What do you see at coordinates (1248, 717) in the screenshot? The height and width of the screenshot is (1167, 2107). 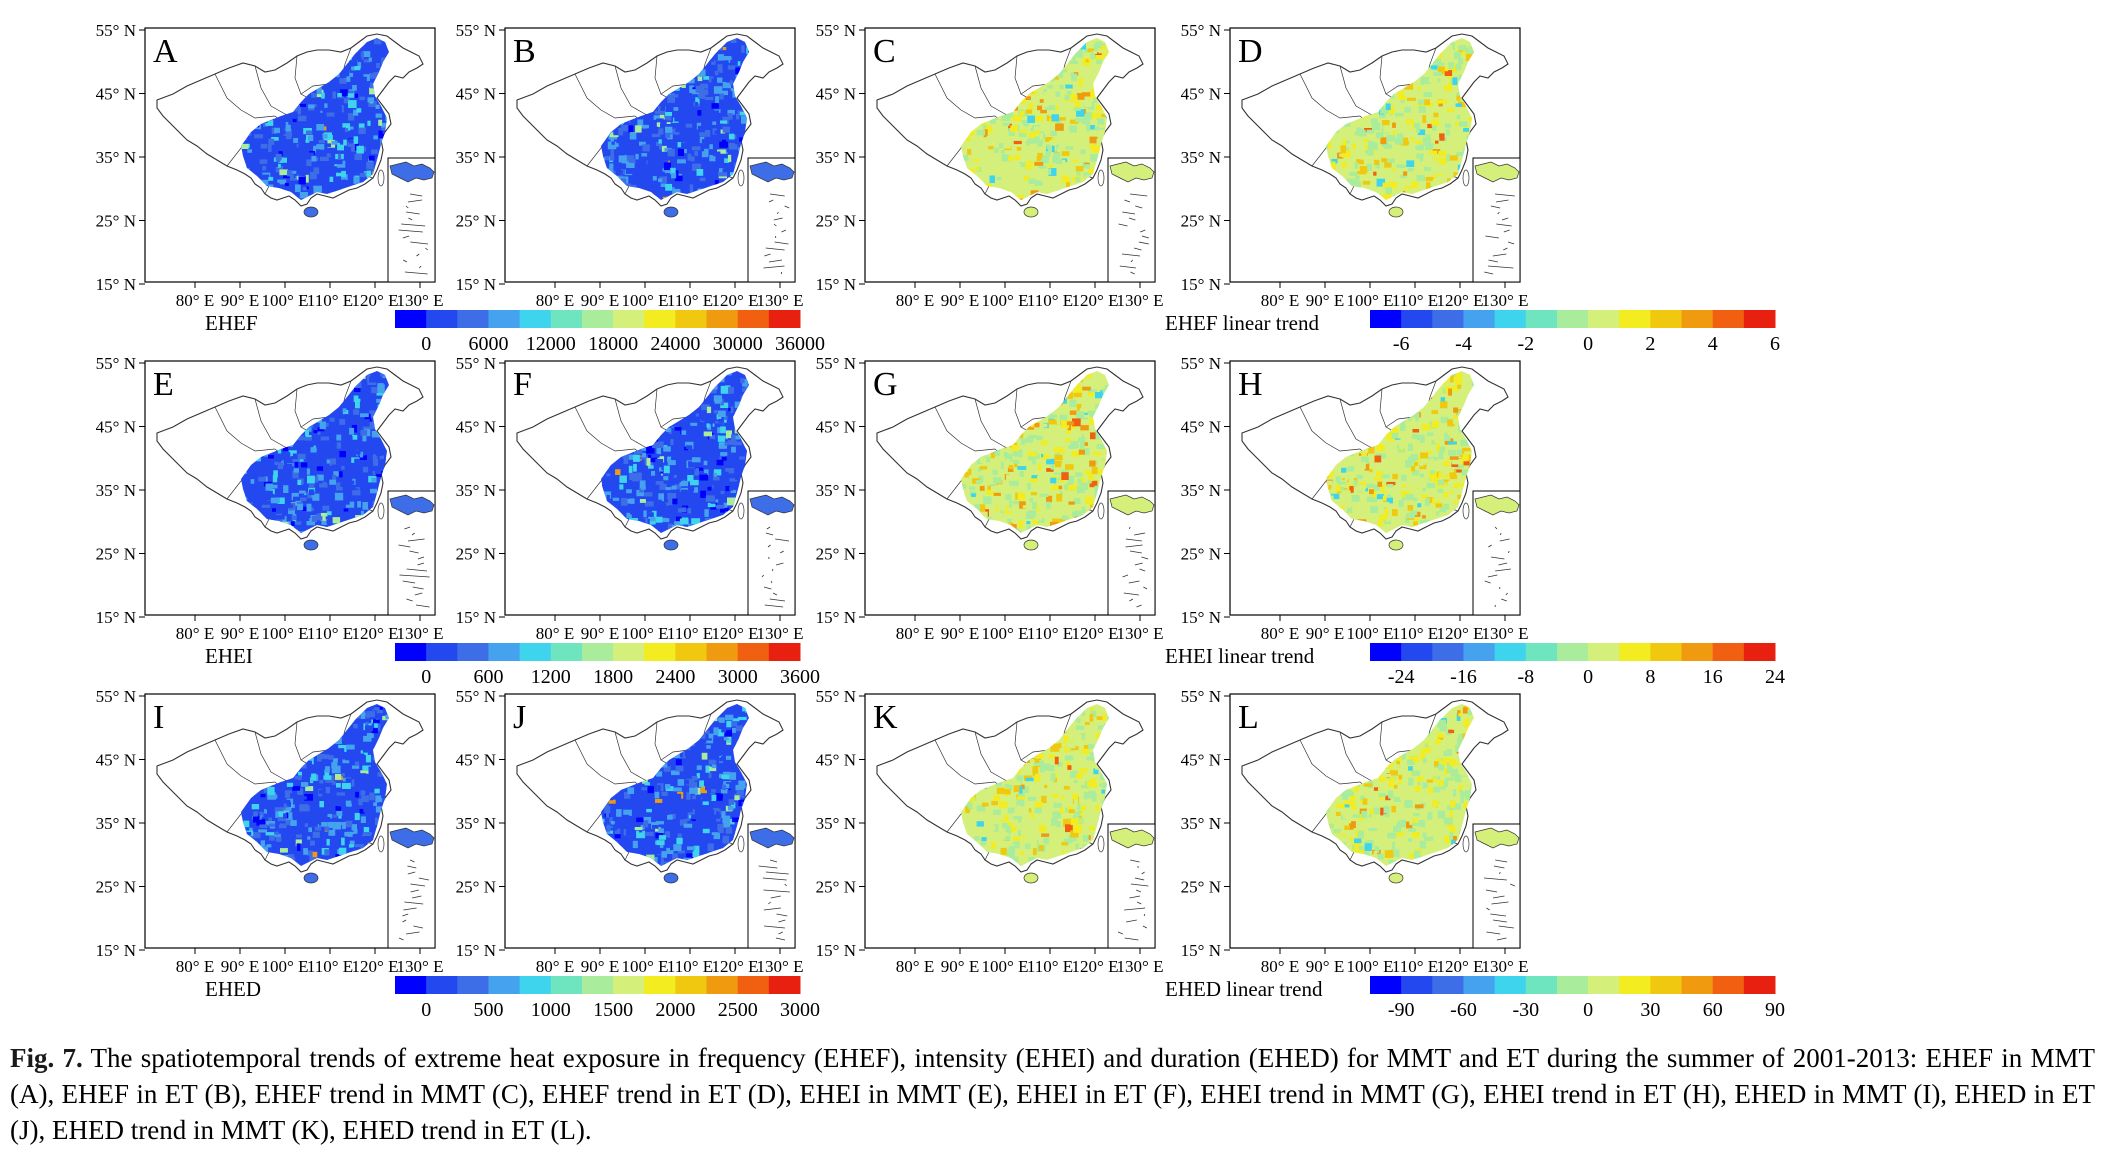 I see `panel-letter: L` at bounding box center [1248, 717].